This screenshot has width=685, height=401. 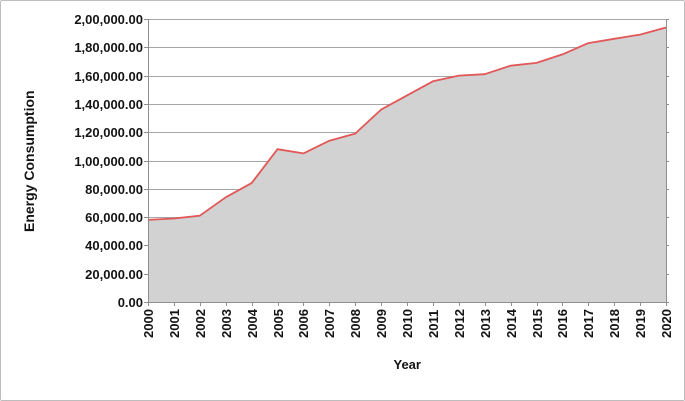 What do you see at coordinates (148, 323) in the screenshot?
I see `x-tick-label: 2000` at bounding box center [148, 323].